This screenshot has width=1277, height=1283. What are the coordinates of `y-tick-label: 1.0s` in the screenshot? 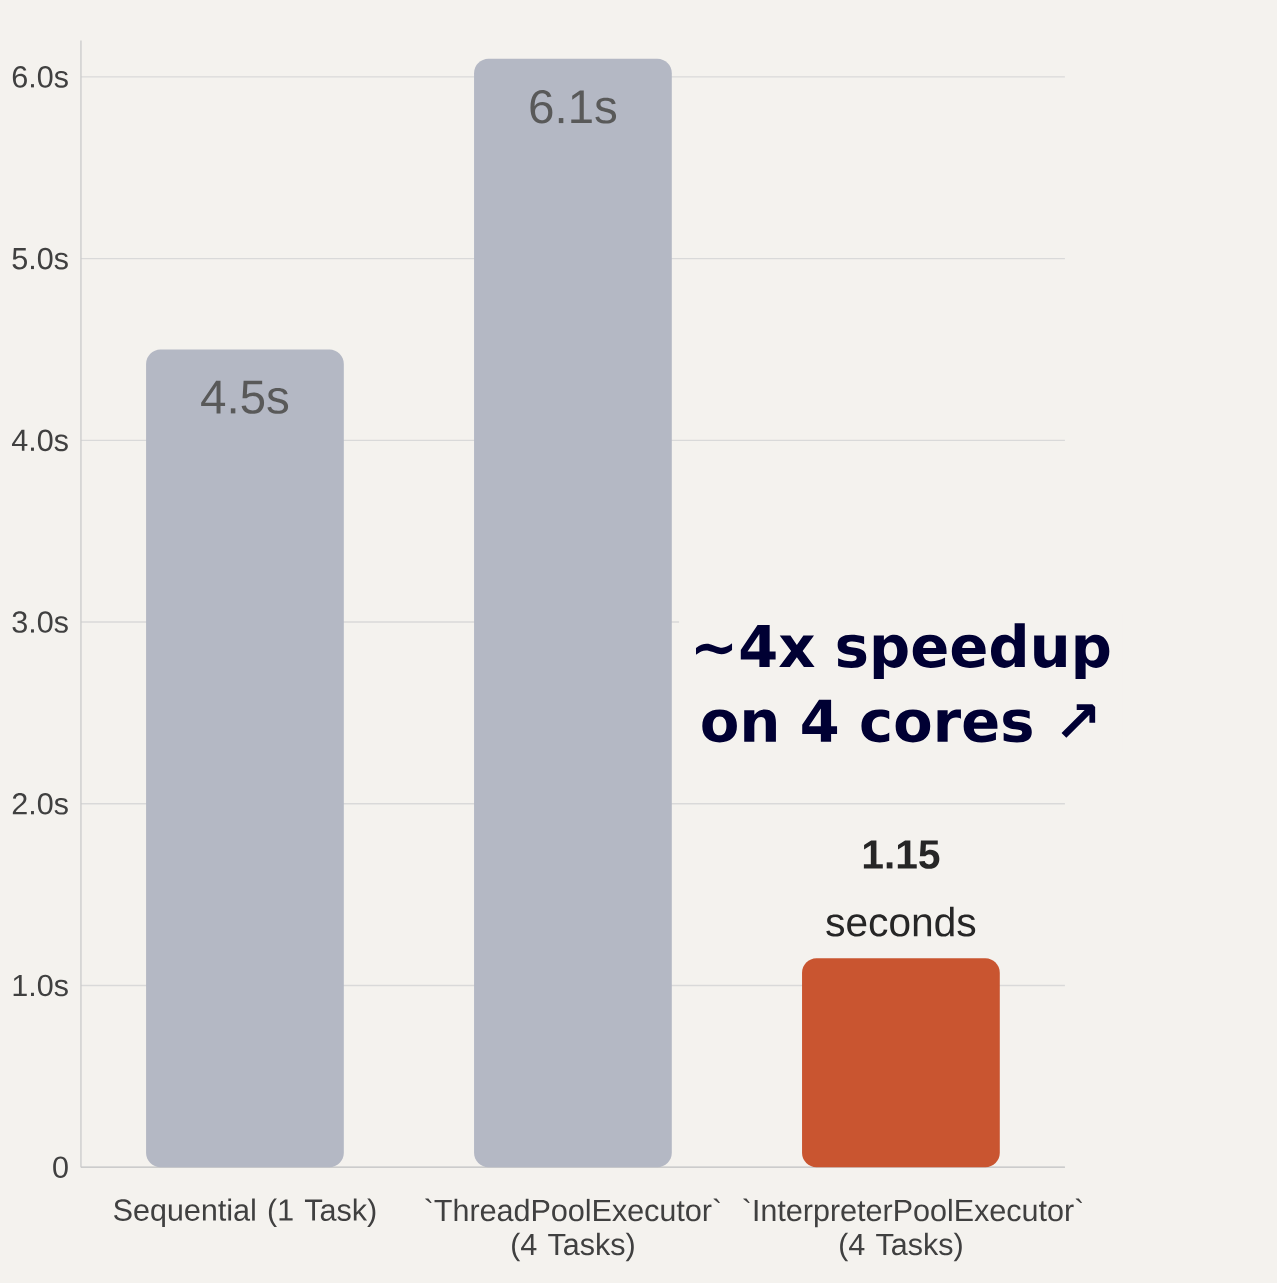 It's located at (40, 985).